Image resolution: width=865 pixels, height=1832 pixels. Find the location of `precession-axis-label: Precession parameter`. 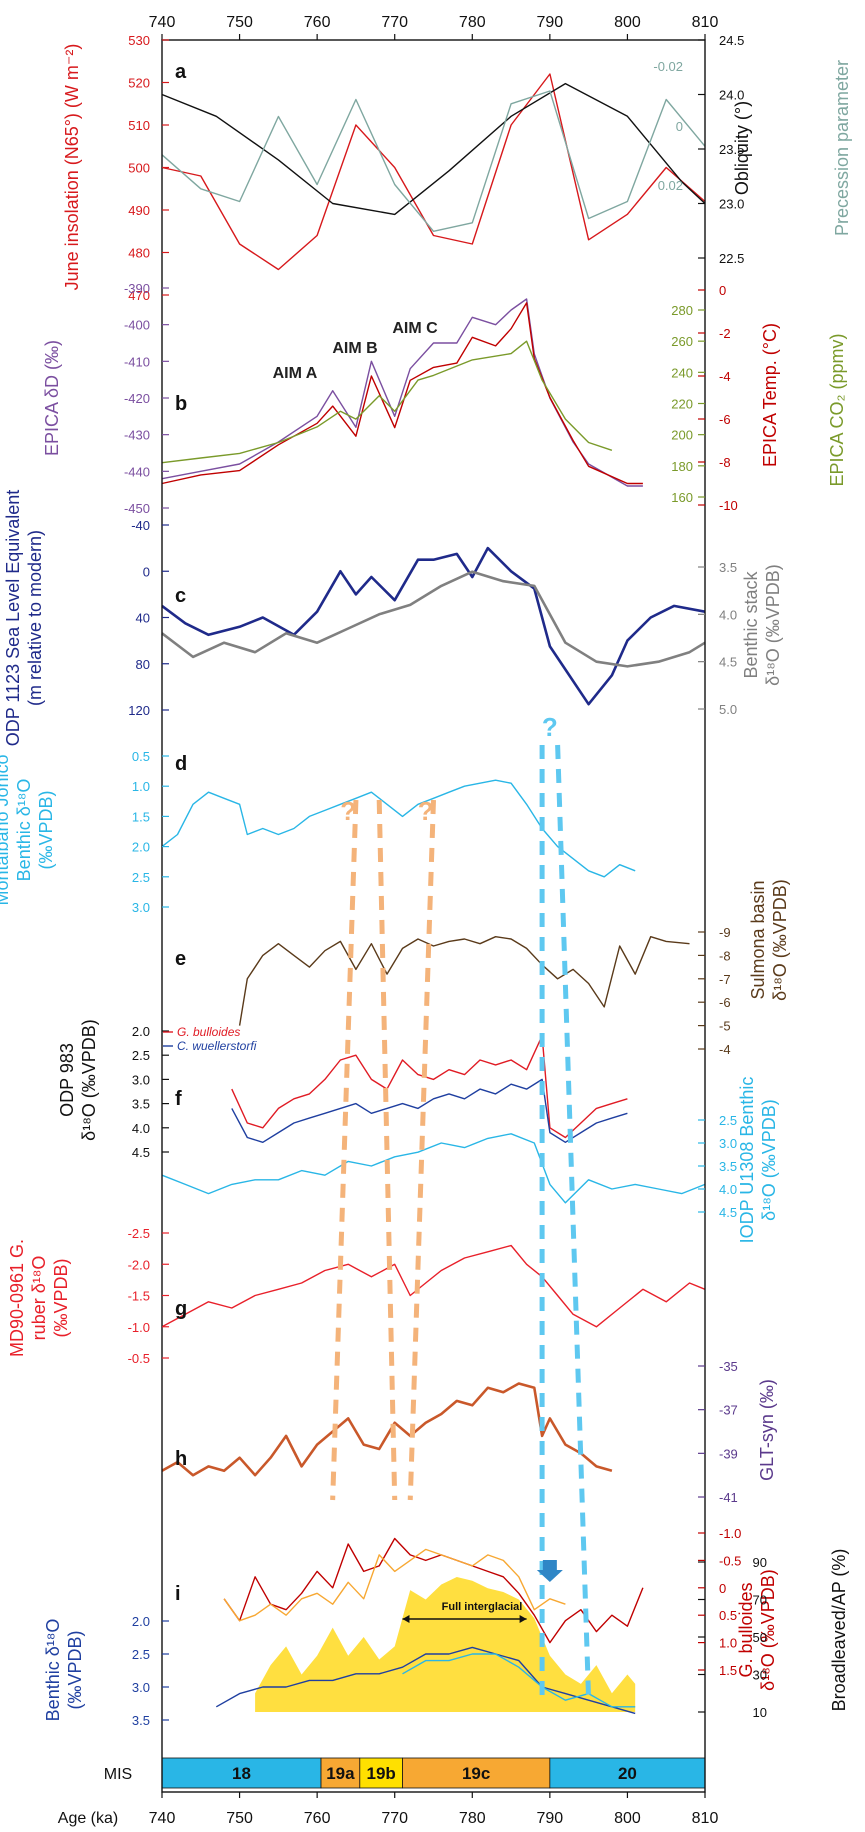

precession-axis-label: Precession parameter is located at coordinates (842, 148).